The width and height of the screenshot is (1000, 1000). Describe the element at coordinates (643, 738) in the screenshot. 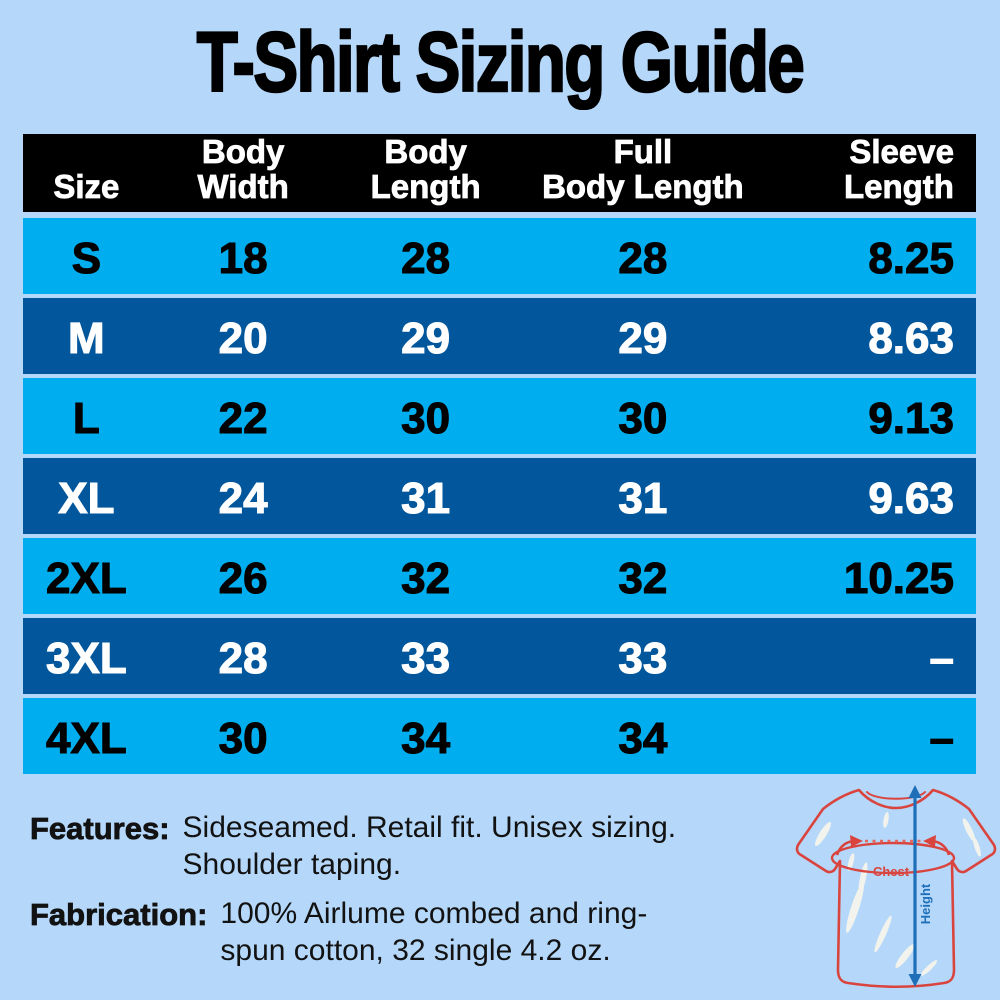

I see `full-body-length-cell: 34` at that location.